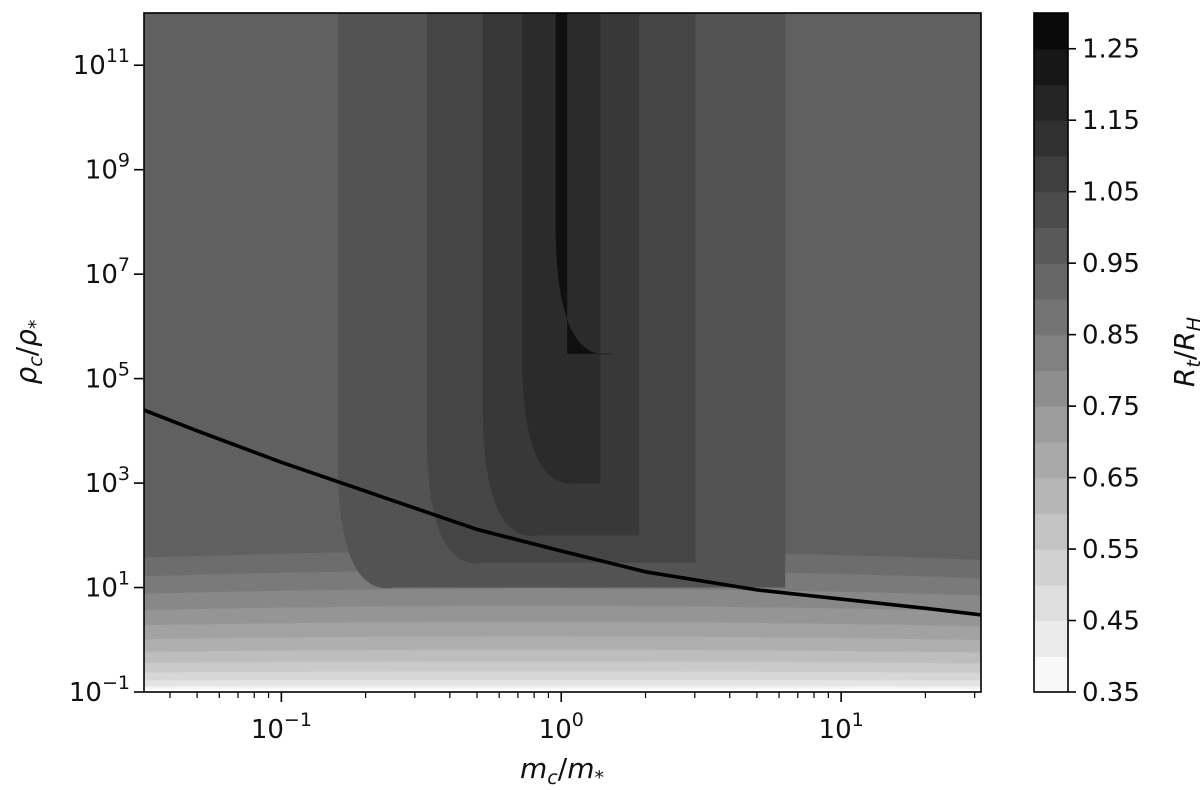 Image resolution: width=1200 pixels, height=790 pixels. What do you see at coordinates (107, 168) in the screenshot?
I see `y-tick-label: 10⁹` at bounding box center [107, 168].